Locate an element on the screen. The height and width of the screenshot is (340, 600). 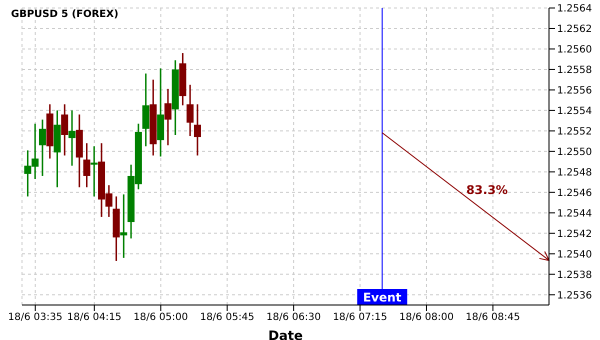
x-tick-label: 18/6 08:45 is located at coordinates (493, 318).